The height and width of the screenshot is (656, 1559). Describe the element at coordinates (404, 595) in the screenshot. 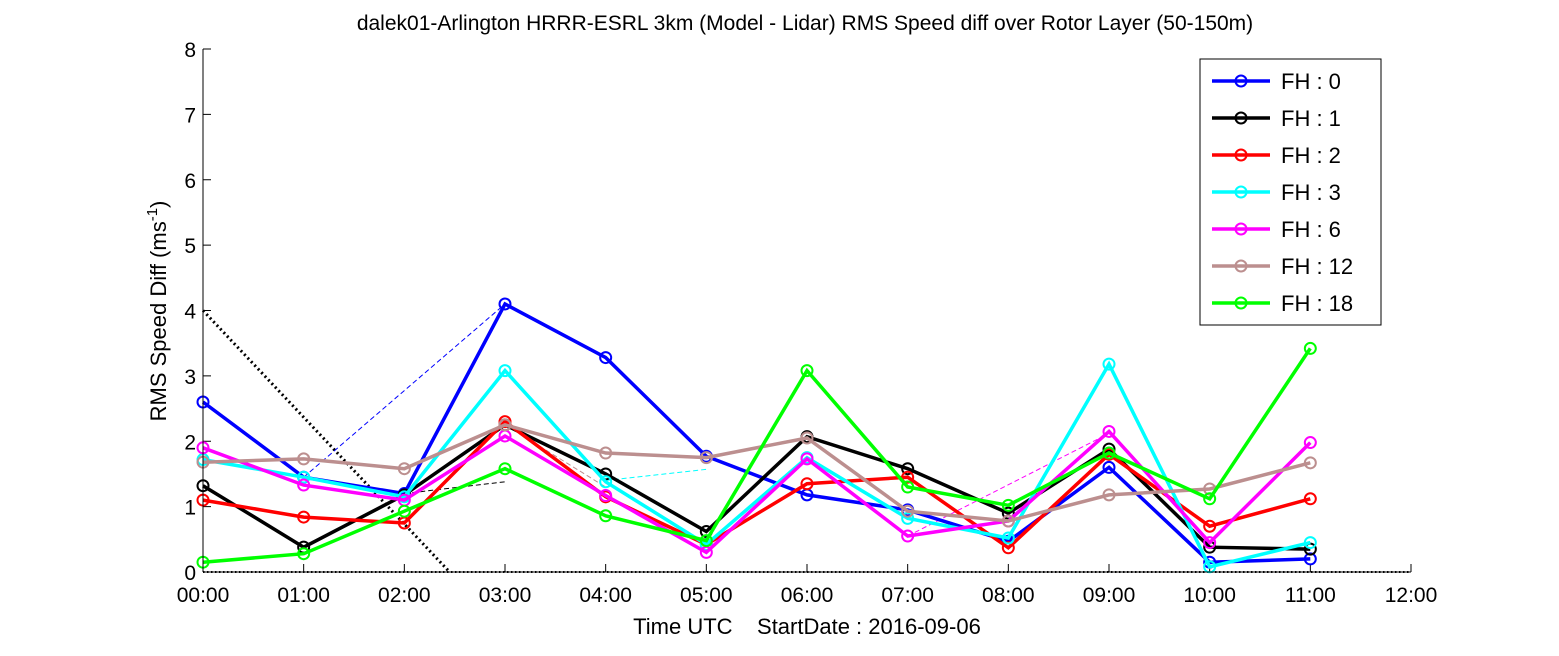

I see `x-tick-label: 02:00` at that location.